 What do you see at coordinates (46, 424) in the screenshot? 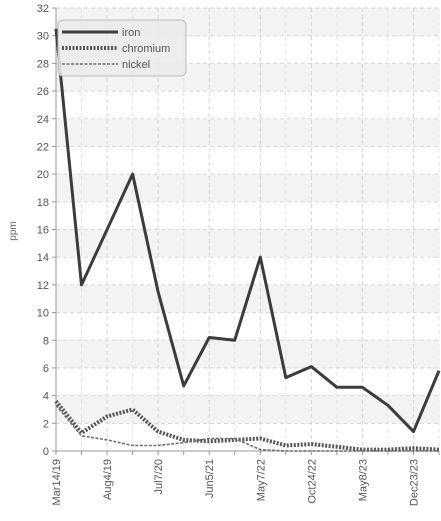
I see `y-tick-label: 2` at bounding box center [46, 424].